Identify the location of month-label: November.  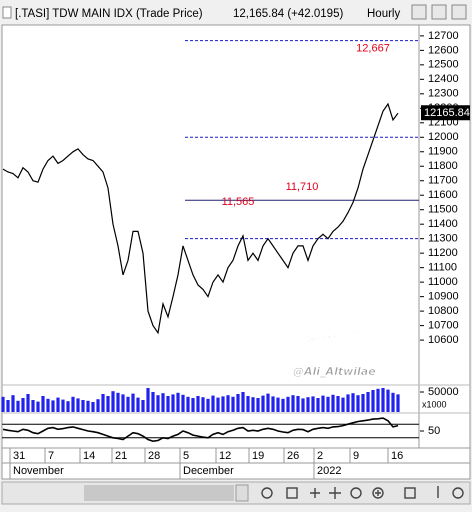
(38, 471).